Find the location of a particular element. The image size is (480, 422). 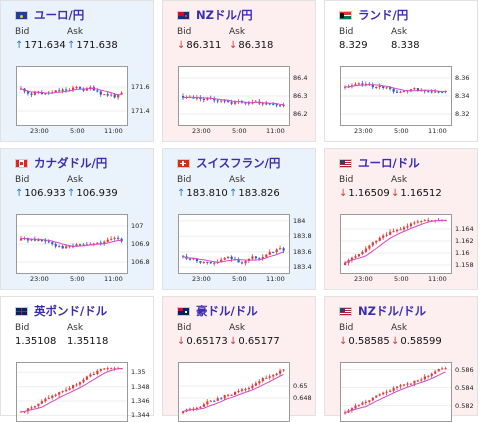

x-tick-label: 11:00 is located at coordinates (437, 279).